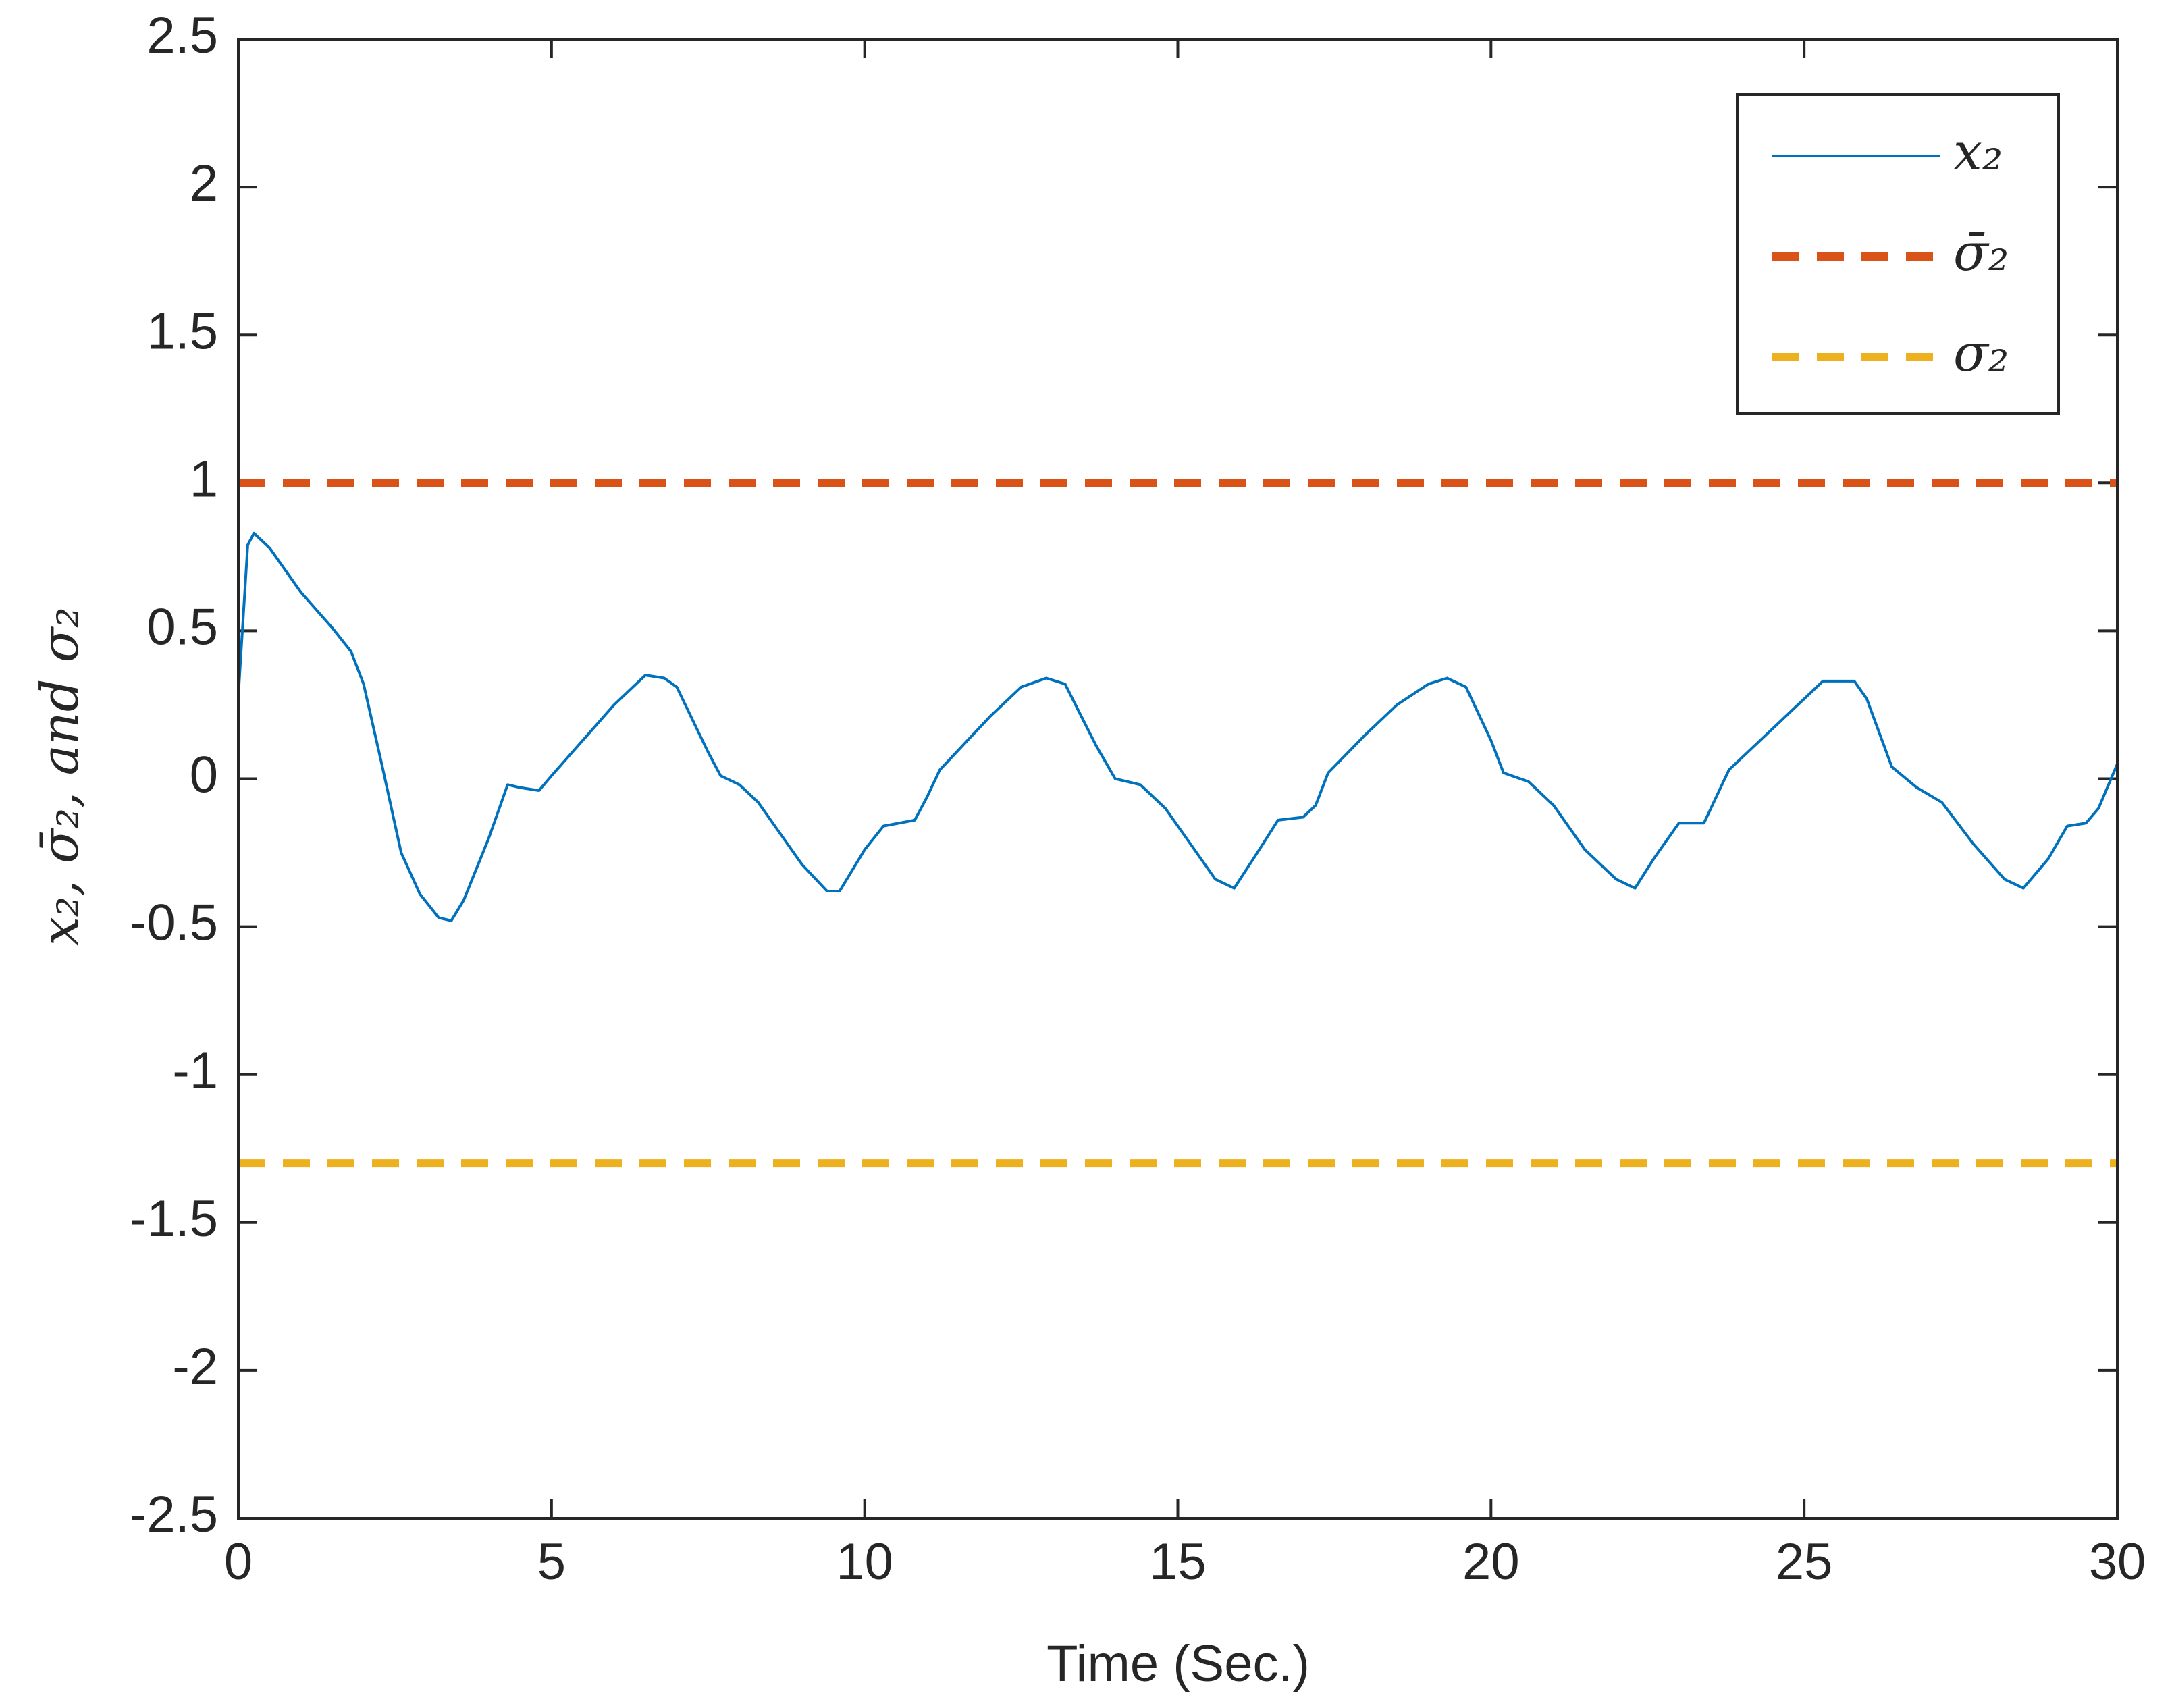 This screenshot has width=2172, height=1708. I want to click on y-tick-label: 1.5, so click(182, 331).